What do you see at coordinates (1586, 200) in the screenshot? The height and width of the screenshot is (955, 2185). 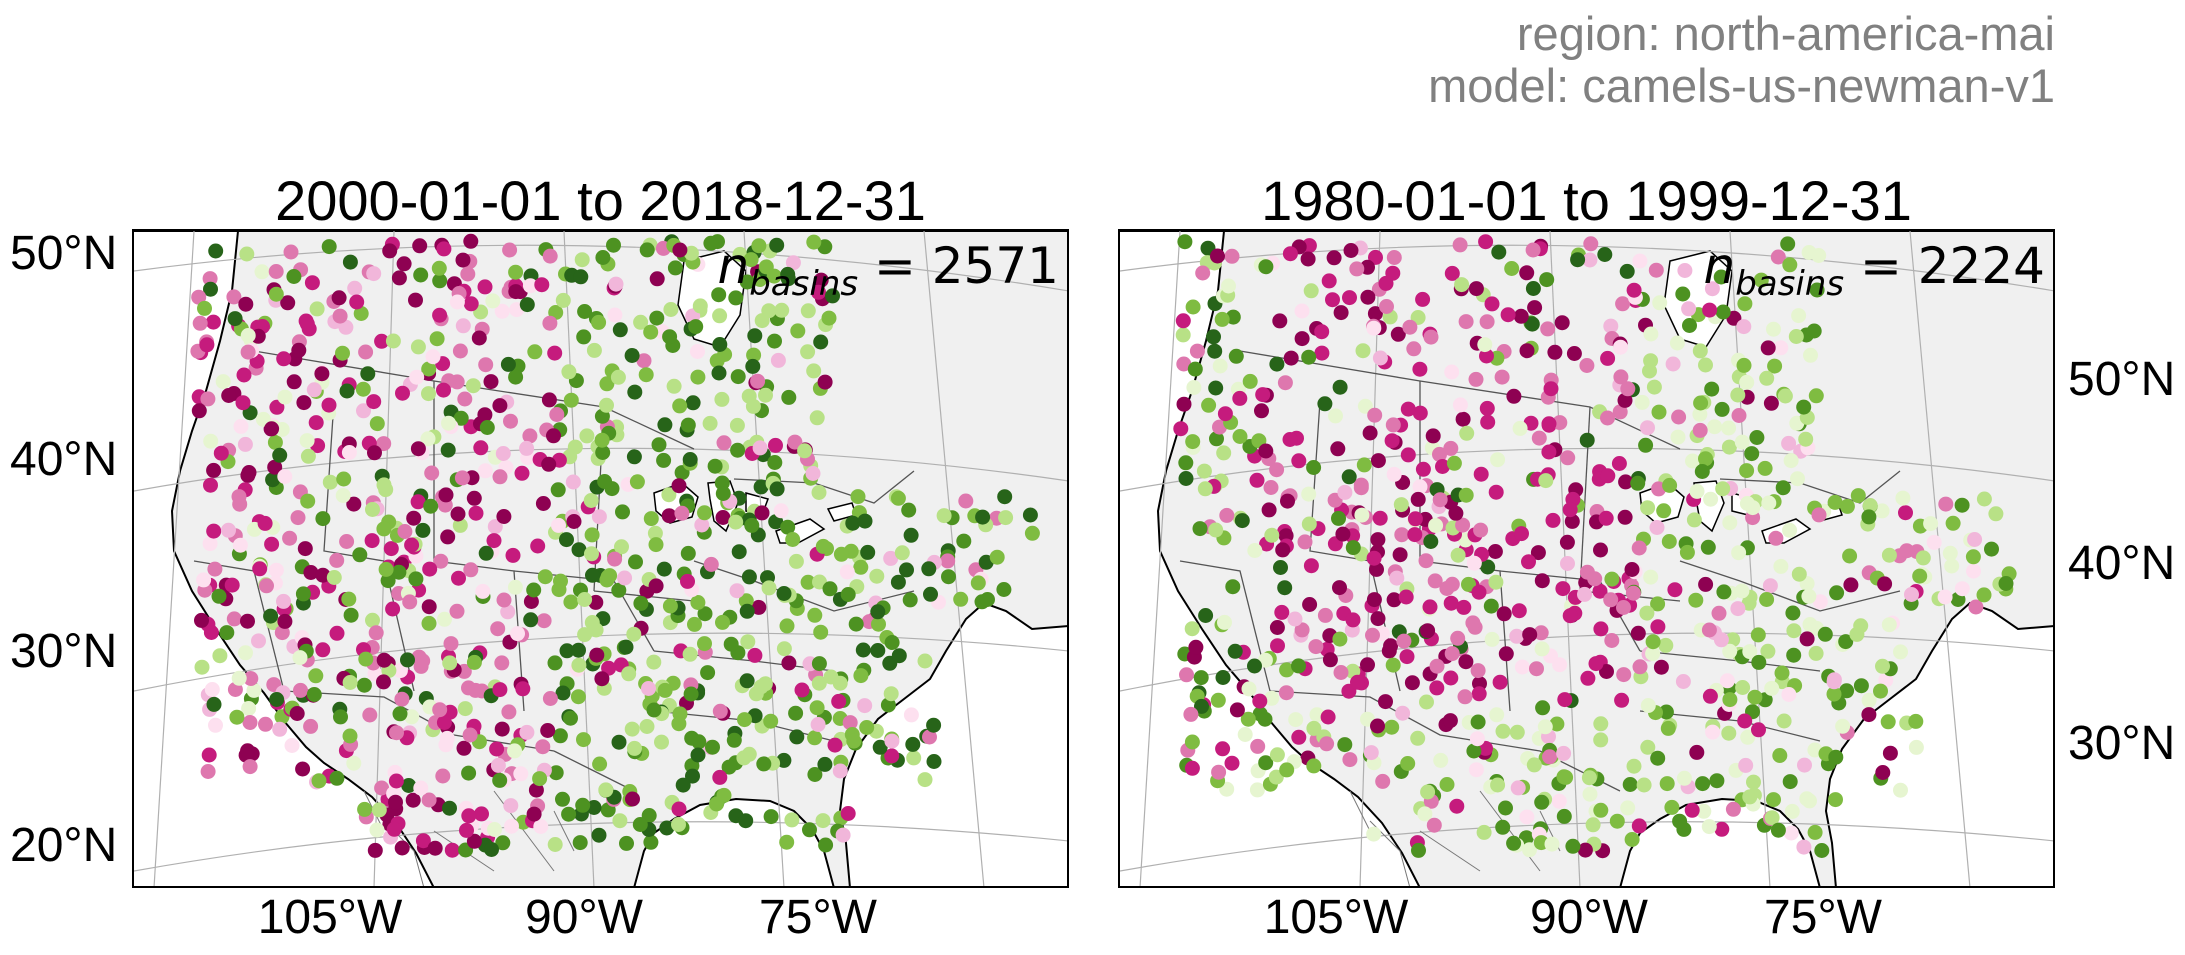 I see `right-panel-title: 1980-01-01 to 1999-12-31` at bounding box center [1586, 200].